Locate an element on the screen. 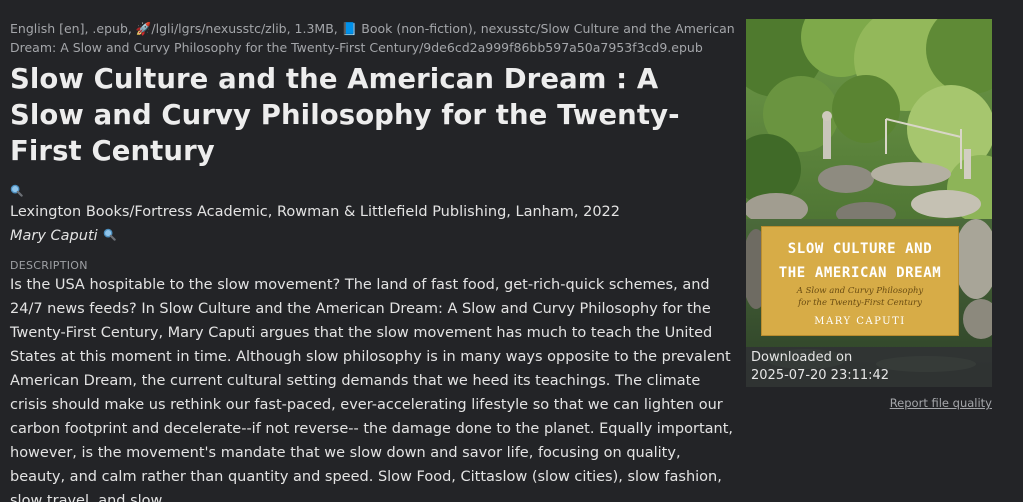 This screenshot has width=1023, height=502. cover-subtitle-line-1: A Slow and Curvy Philosophy is located at coordinates (860, 291).